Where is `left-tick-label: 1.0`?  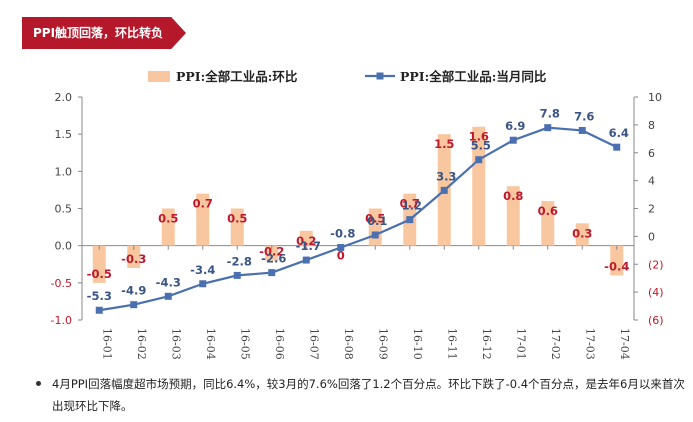
left-tick-label: 1.0 is located at coordinates (64, 171).